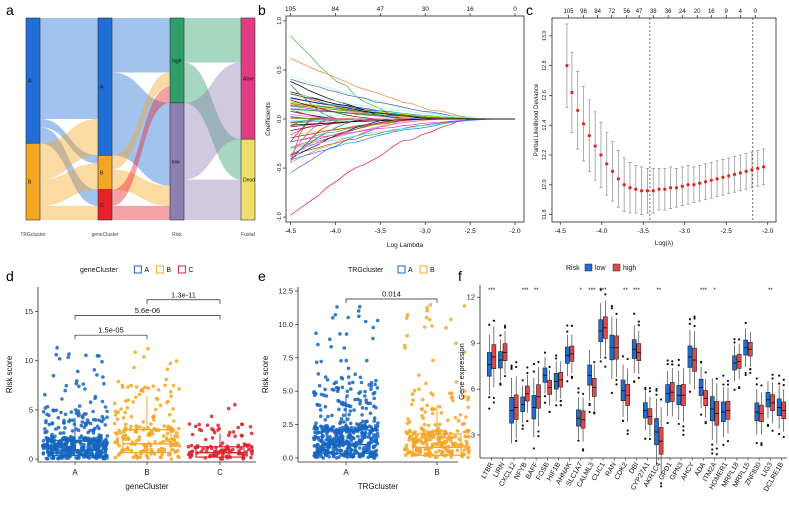 This screenshot has height=511, width=789. Describe the element at coordinates (600, 268) in the screenshot. I see `legend-label: low` at that location.